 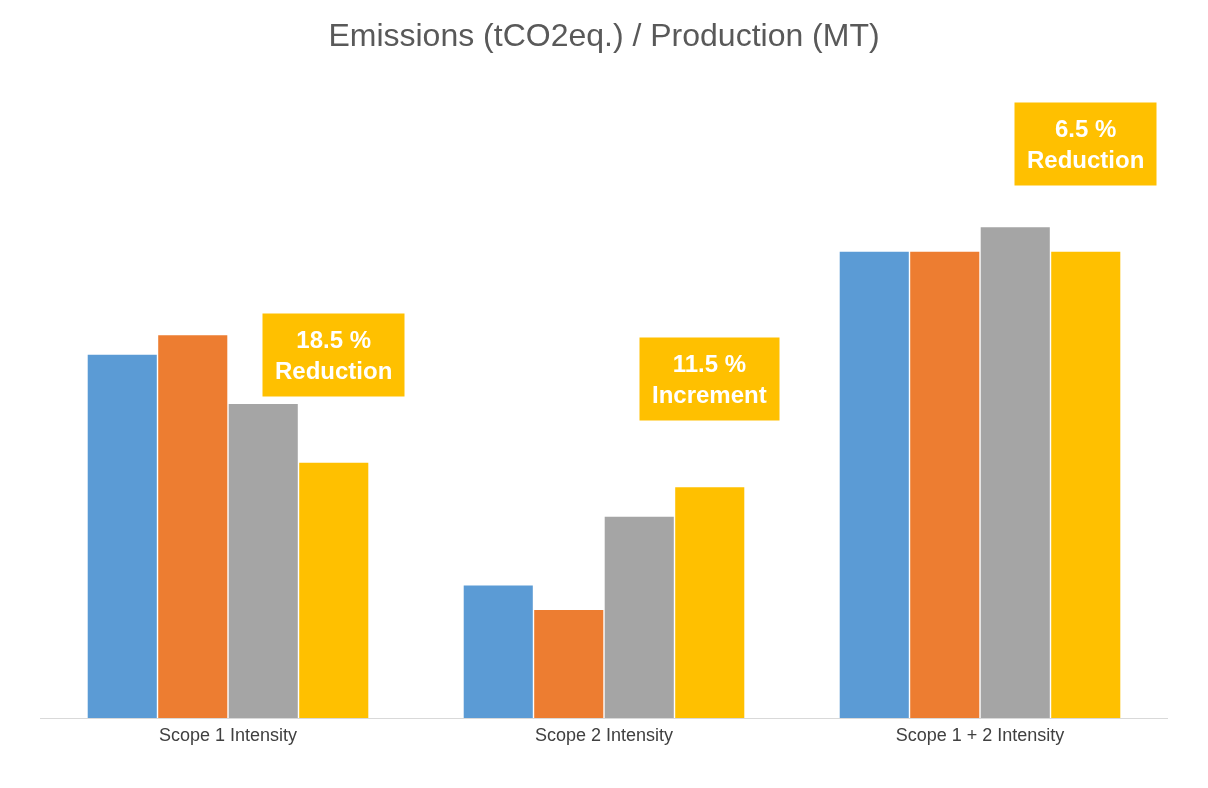 What do you see at coordinates (1086, 144) in the screenshot?
I see `text: 6.5 % Reduction` at bounding box center [1086, 144].